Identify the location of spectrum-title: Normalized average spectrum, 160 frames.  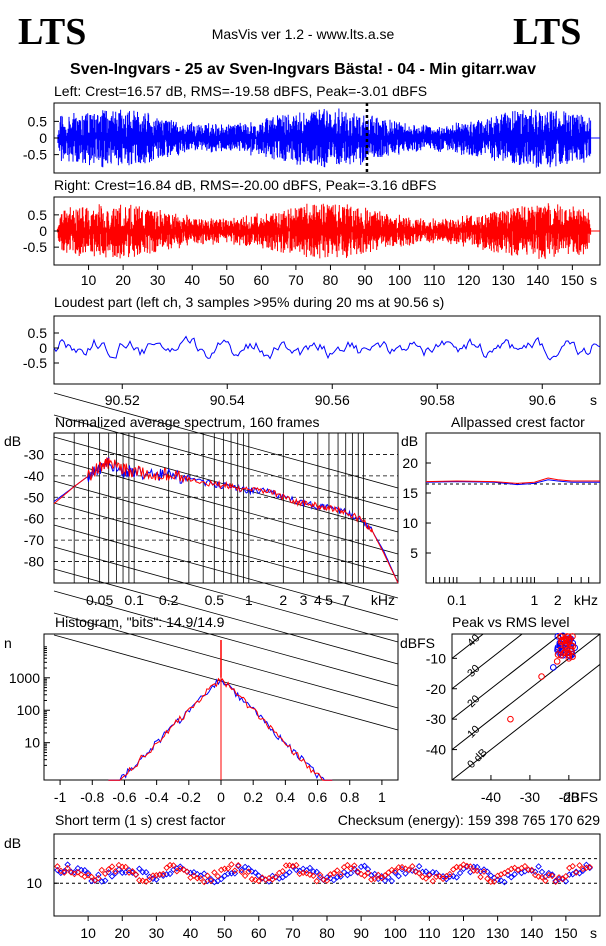
(187, 422).